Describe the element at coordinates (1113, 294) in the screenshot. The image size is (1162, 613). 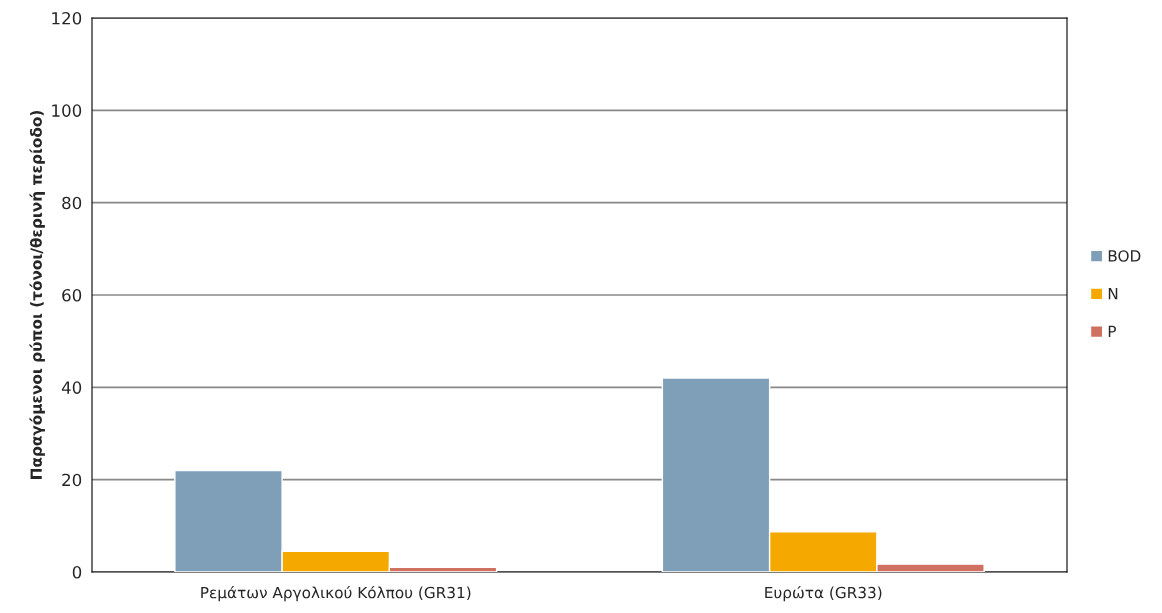
I see `legend-label: N` at that location.